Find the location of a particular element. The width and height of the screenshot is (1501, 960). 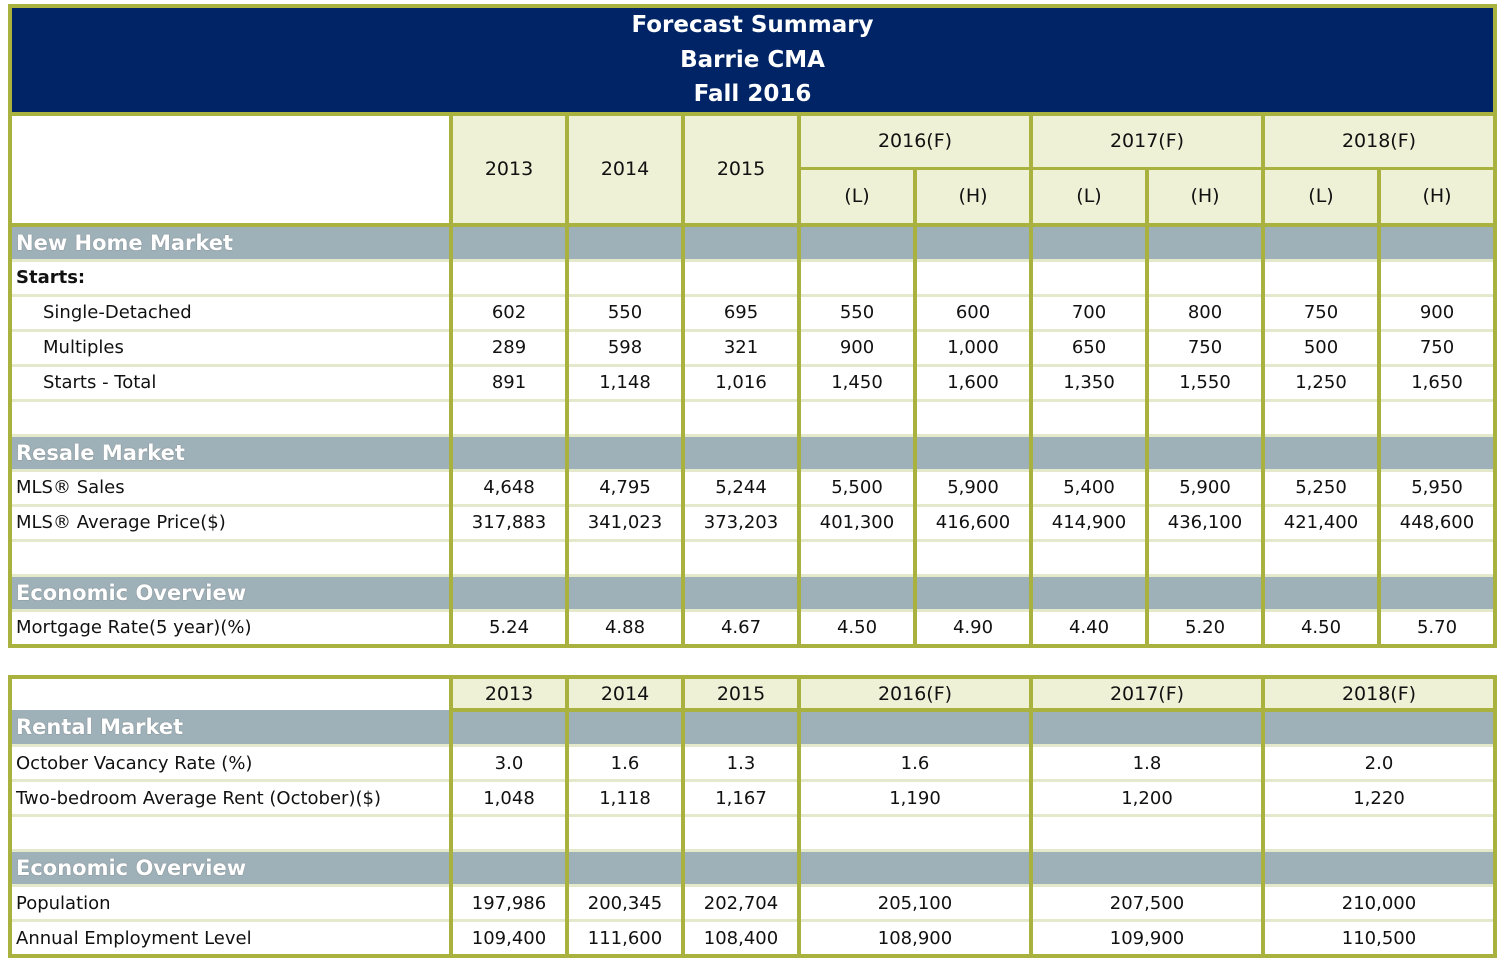

table-cell: 1.6 is located at coordinates (624, 763).